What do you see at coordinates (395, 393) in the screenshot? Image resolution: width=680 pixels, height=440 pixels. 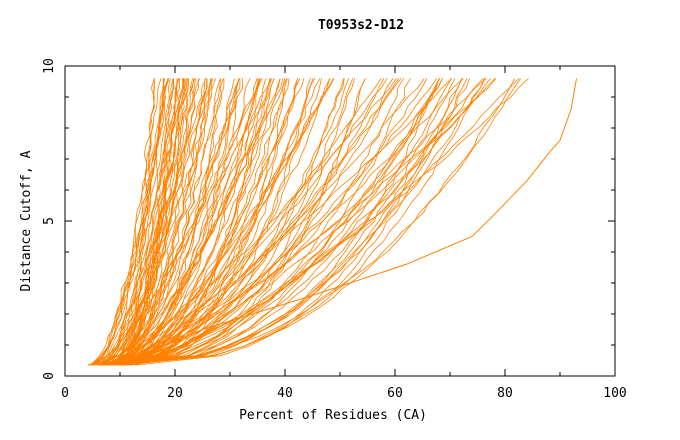 I see `x-tick-label-3: 60` at bounding box center [395, 393].